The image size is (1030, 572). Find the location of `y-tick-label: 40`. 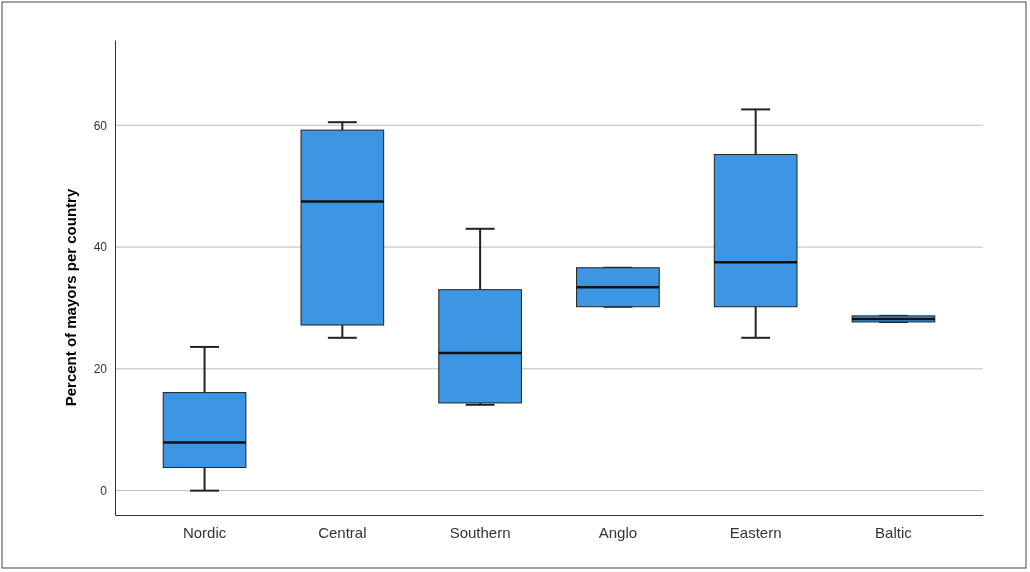

y-tick-label: 40 is located at coordinates (100, 247).